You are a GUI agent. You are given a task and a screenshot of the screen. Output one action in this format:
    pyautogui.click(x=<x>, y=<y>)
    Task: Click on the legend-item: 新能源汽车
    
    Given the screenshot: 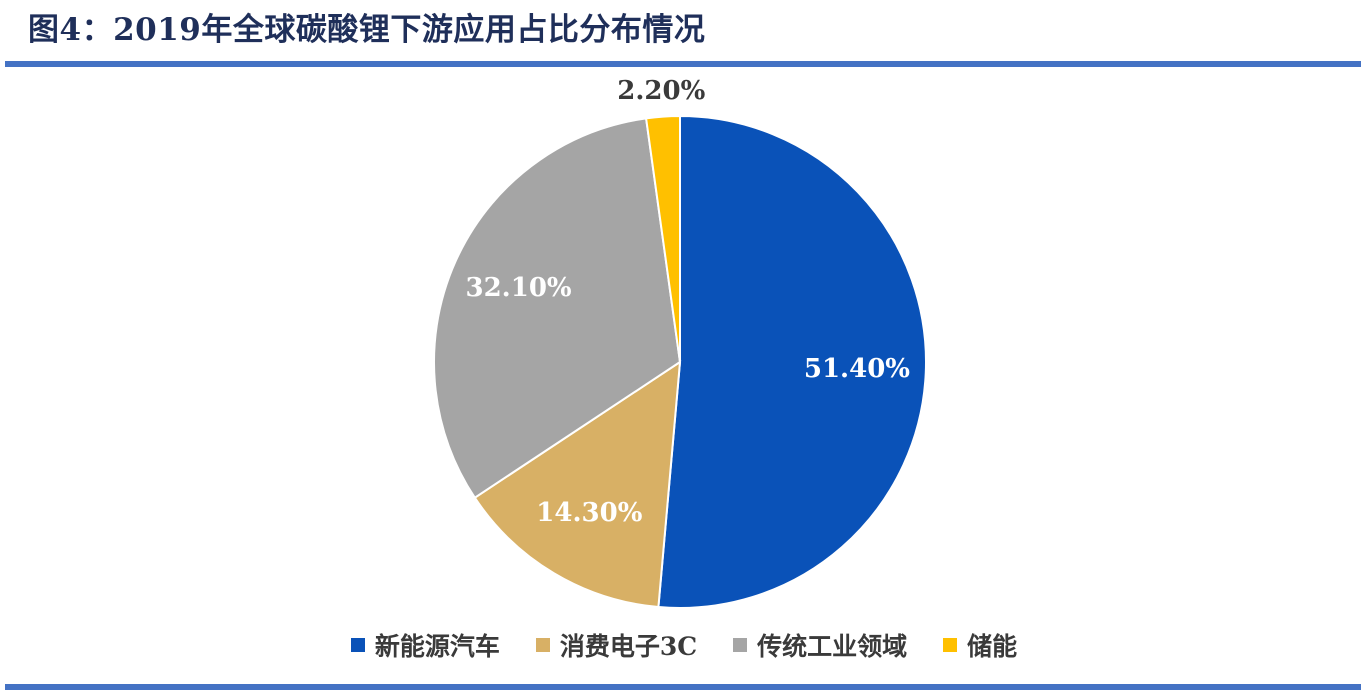 What is the action you would take?
    pyautogui.click(x=425, y=645)
    